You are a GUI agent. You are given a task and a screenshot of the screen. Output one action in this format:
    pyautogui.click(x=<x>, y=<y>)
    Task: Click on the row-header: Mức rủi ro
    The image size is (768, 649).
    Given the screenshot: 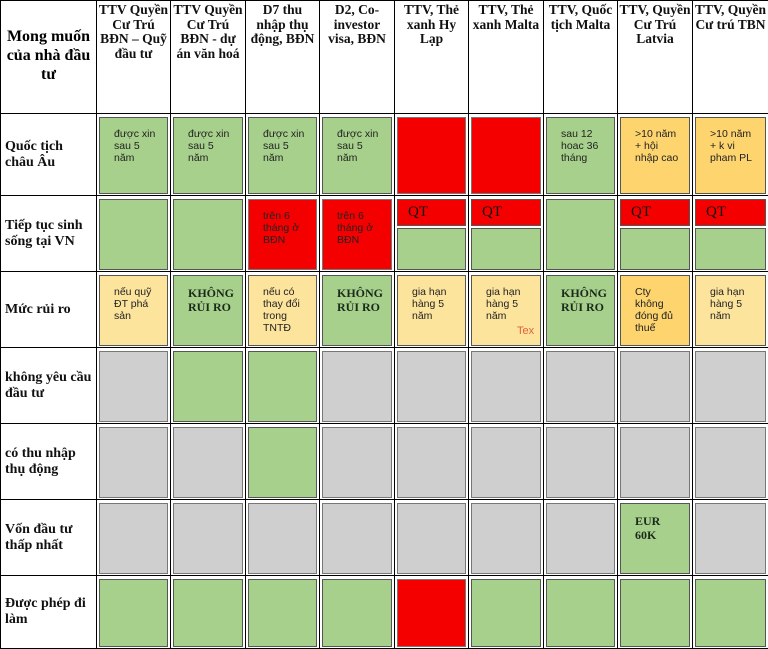 What is the action you would take?
    pyautogui.click(x=48, y=309)
    